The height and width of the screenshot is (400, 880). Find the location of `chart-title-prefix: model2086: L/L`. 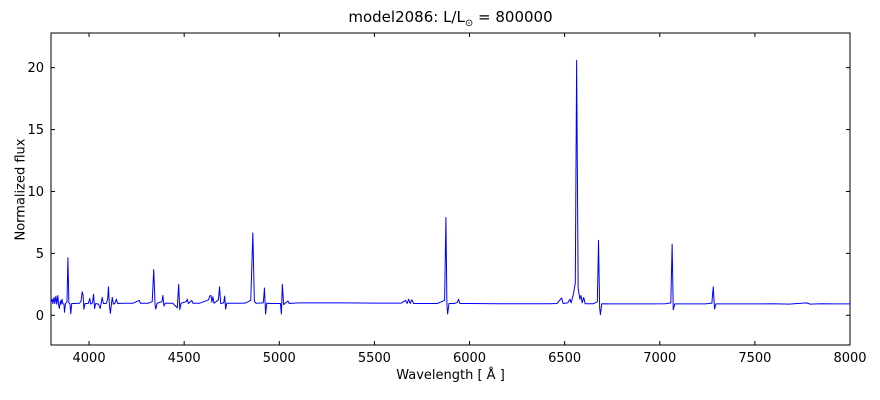

chart-title-prefix: model2086: L/L is located at coordinates (406, 17).